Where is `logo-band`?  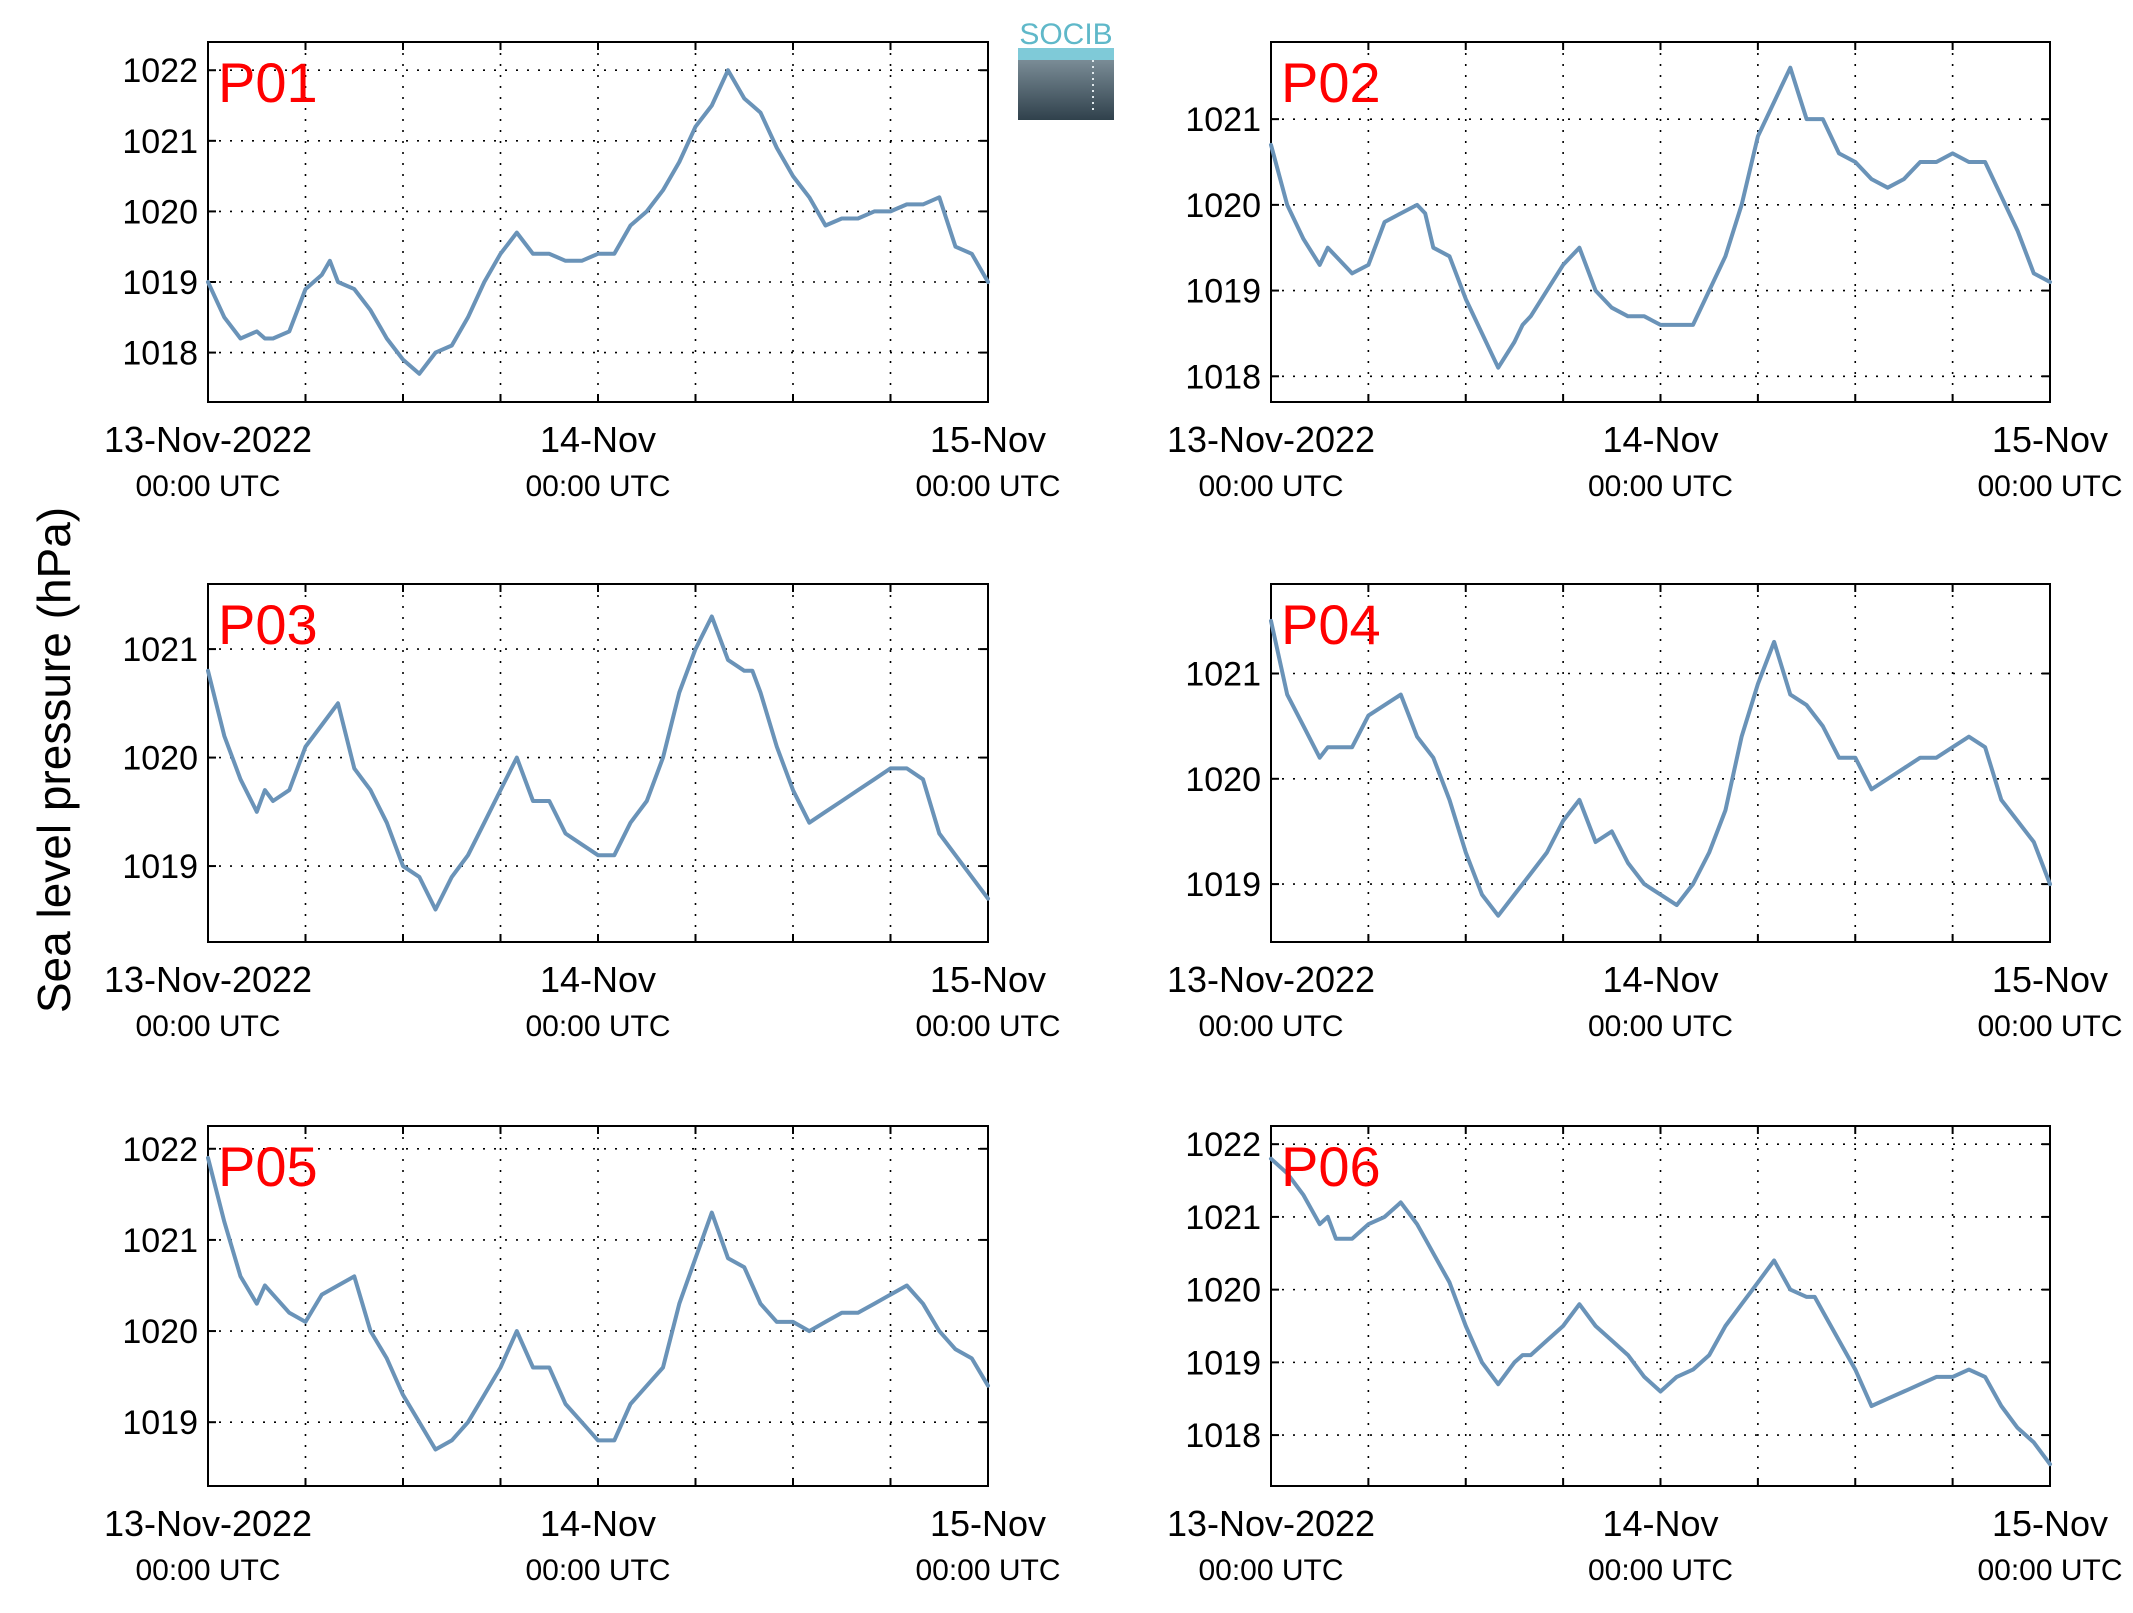
logo-band is located at coordinates (1066, 54).